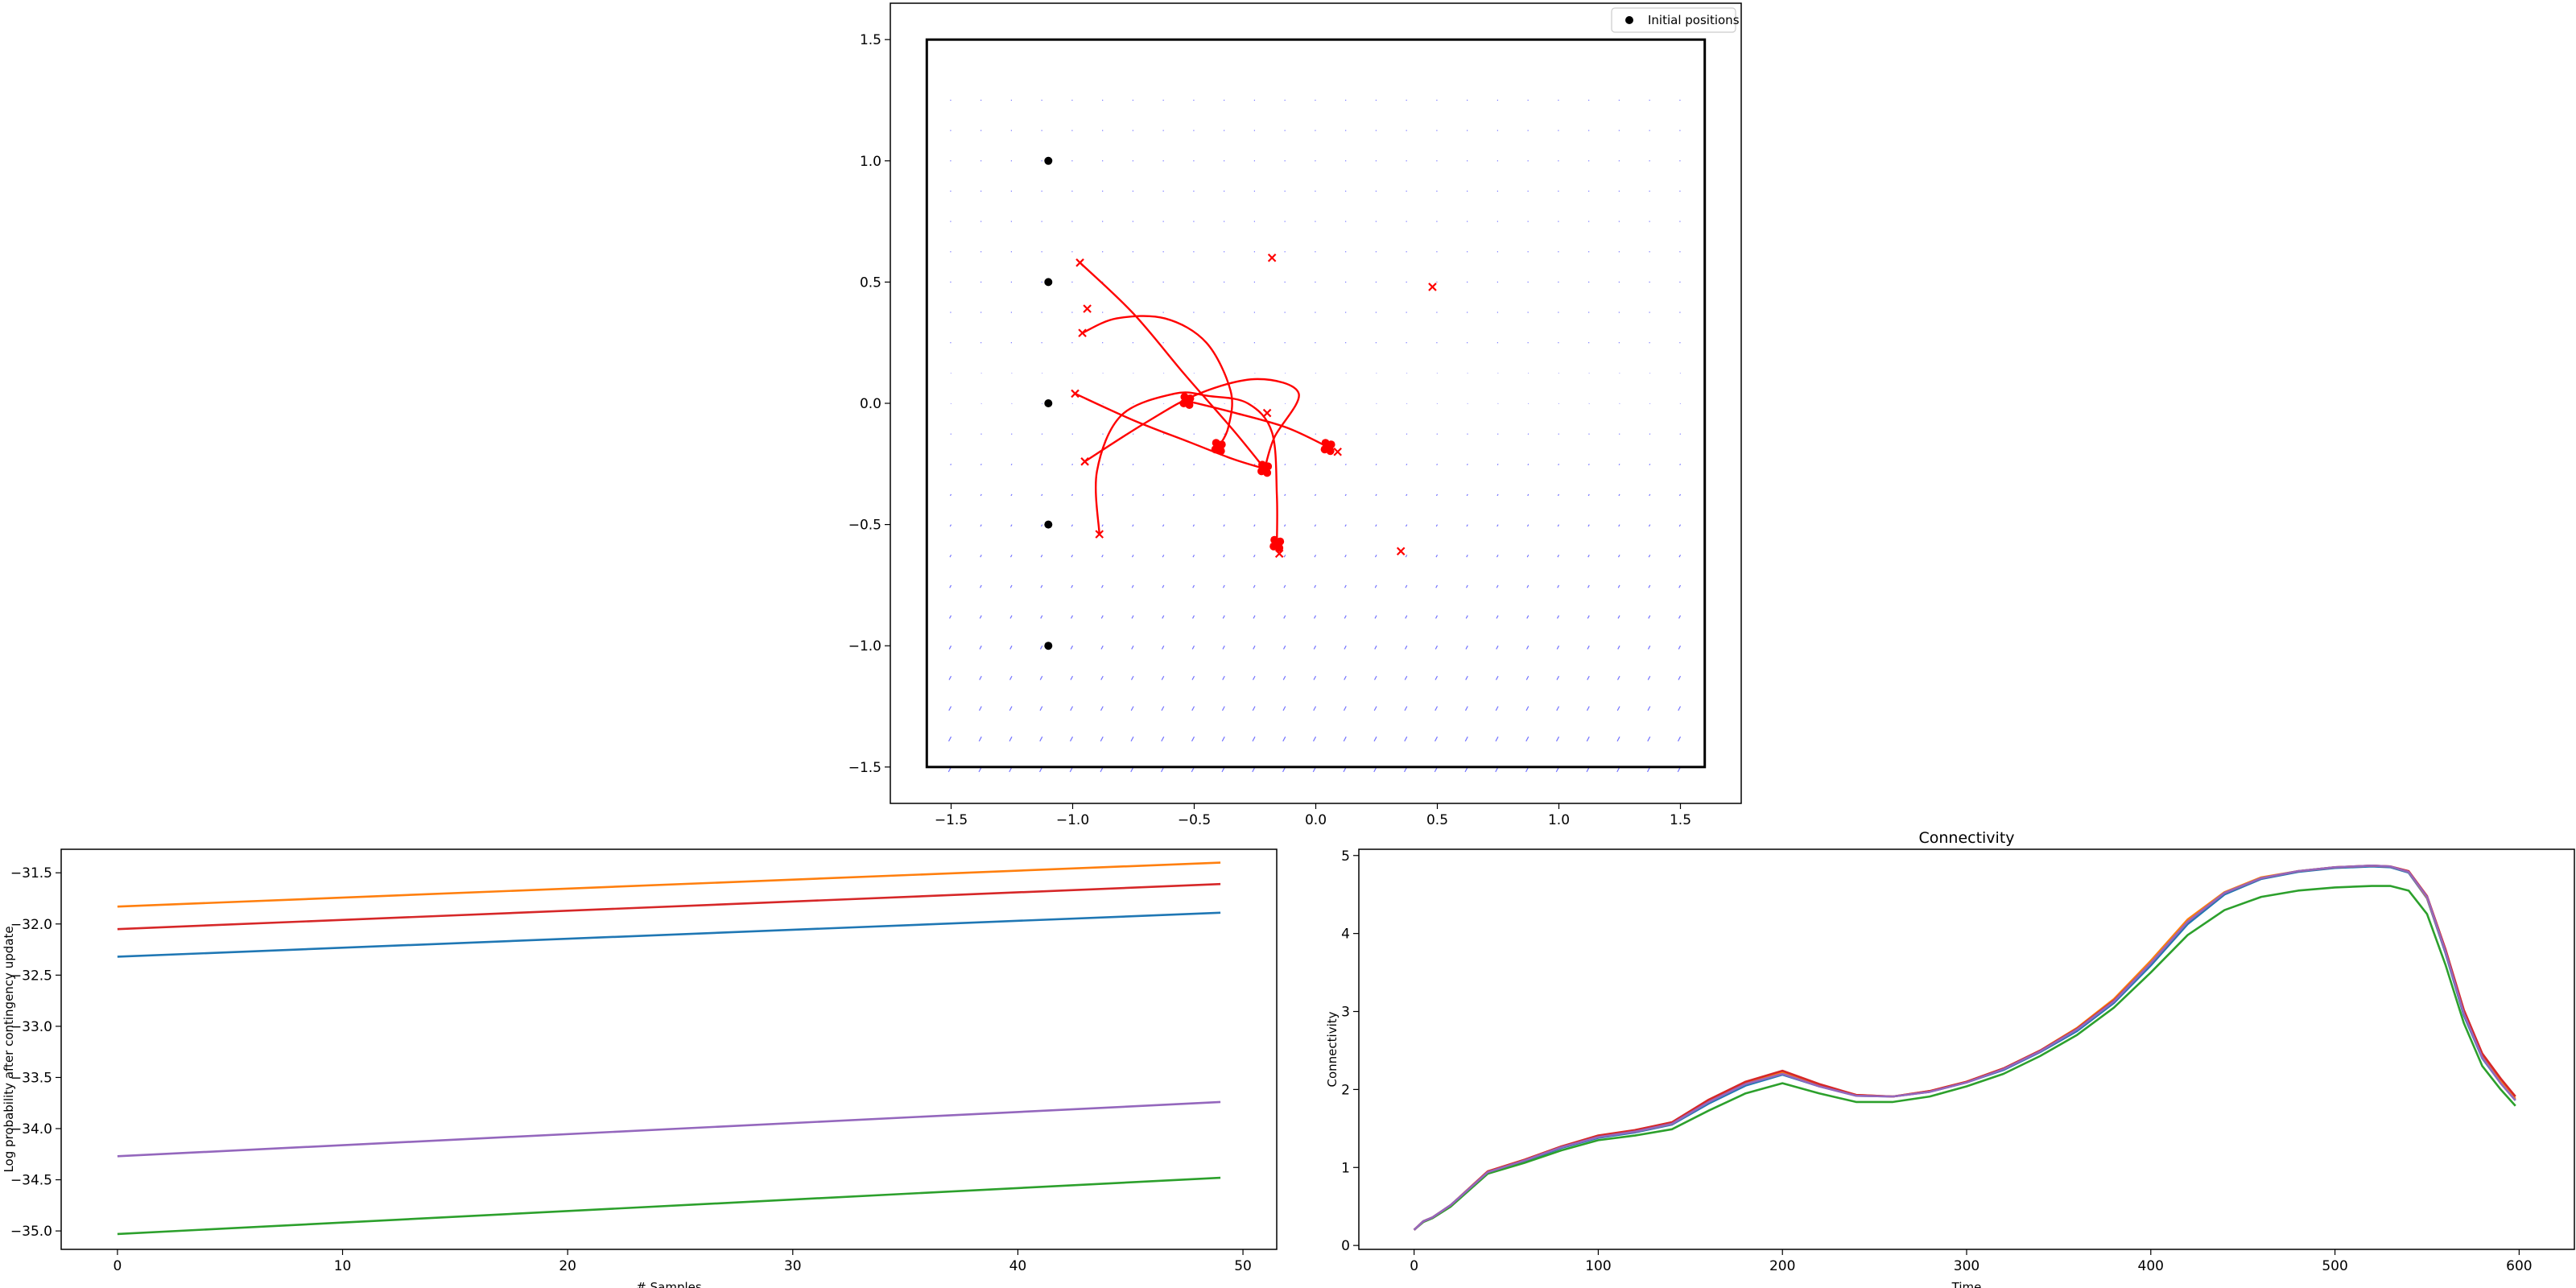  I want to click on y-tick-label: 2, so click(1345, 1090).